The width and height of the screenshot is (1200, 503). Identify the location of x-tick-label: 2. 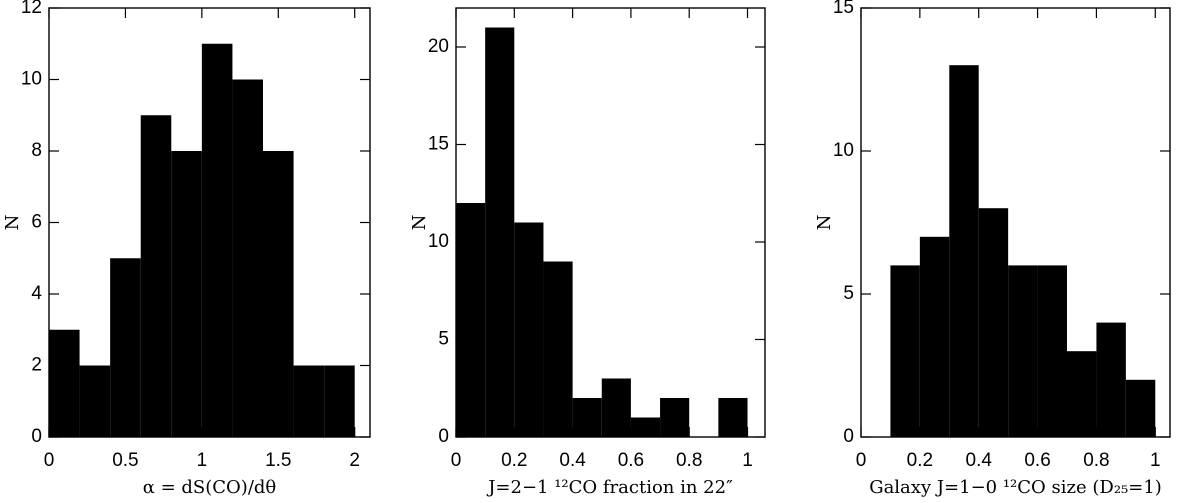
(354, 460).